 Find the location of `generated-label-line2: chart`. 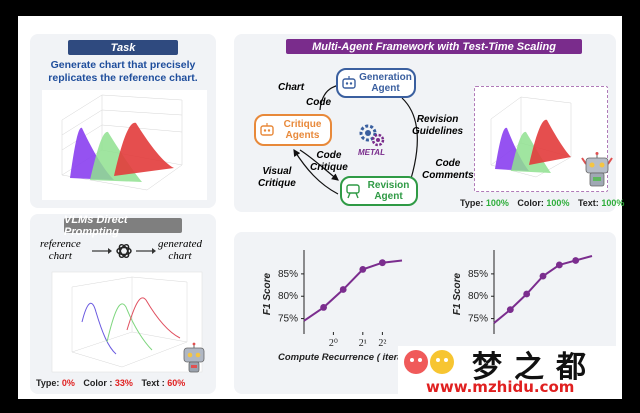

generated-label-line2: chart is located at coordinates (180, 256).